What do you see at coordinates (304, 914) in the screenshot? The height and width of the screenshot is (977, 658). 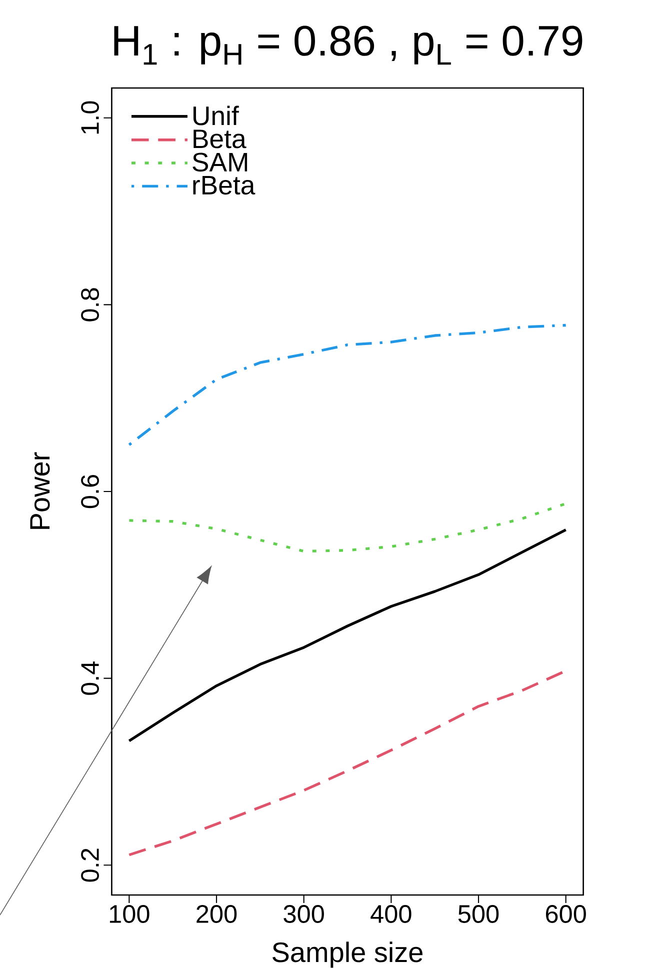 I see `x-tick-label: 300` at bounding box center [304, 914].